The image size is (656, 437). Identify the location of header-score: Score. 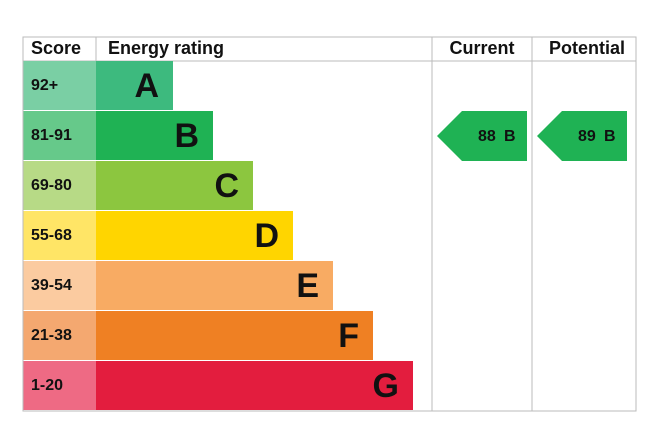
(56, 48).